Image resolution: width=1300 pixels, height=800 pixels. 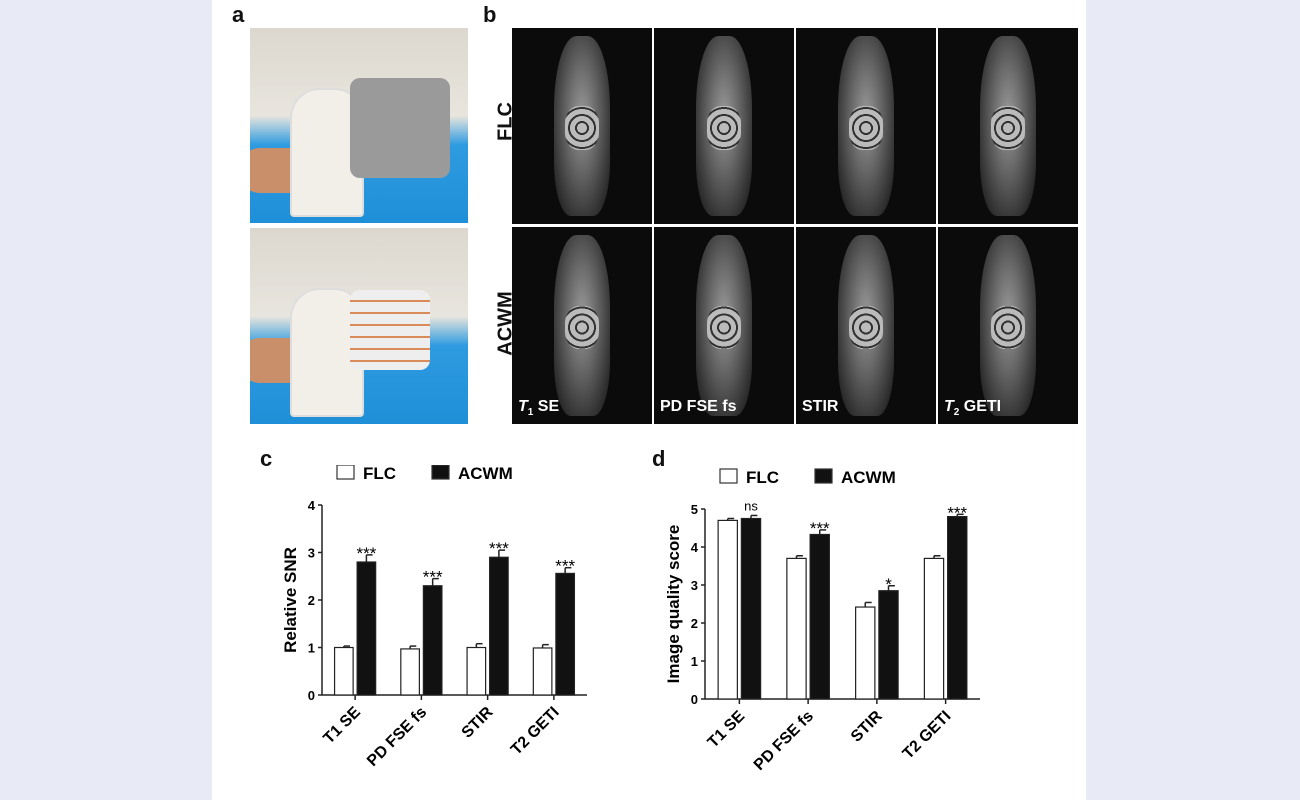 What do you see at coordinates (956, 412) in the screenshot?
I see `sequence-sub: 2` at bounding box center [956, 412].